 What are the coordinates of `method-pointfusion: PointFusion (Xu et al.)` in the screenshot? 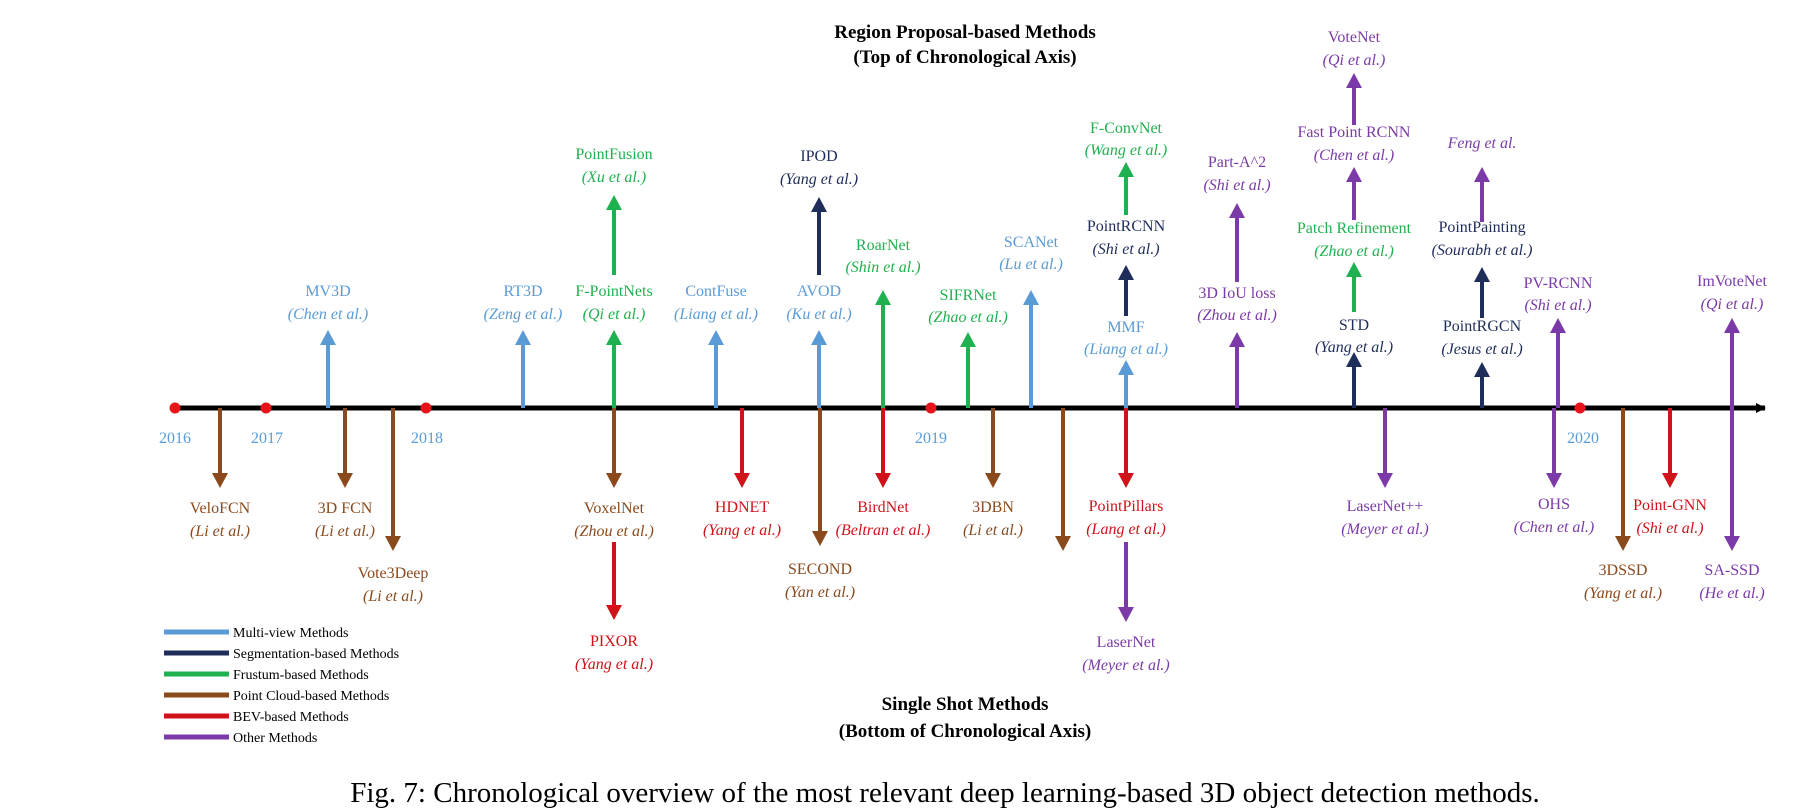 It's located at (614, 210).